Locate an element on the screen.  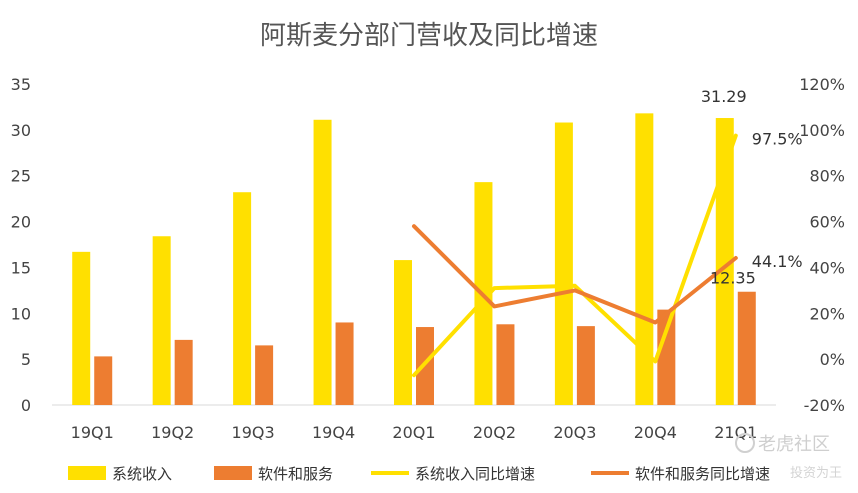
data-label: 12.35 is located at coordinates (733, 278).